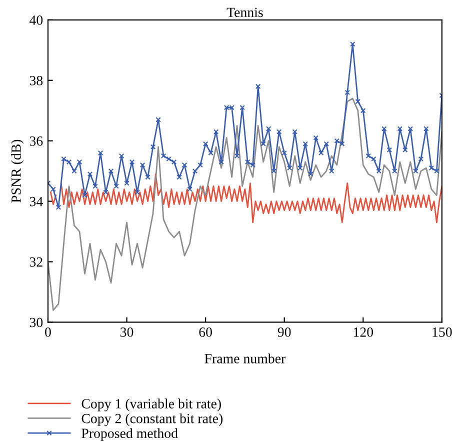 This screenshot has width=457, height=442. Describe the element at coordinates (151, 405) in the screenshot. I see `legend-label: Copy 1 (variable bit rate)` at that location.